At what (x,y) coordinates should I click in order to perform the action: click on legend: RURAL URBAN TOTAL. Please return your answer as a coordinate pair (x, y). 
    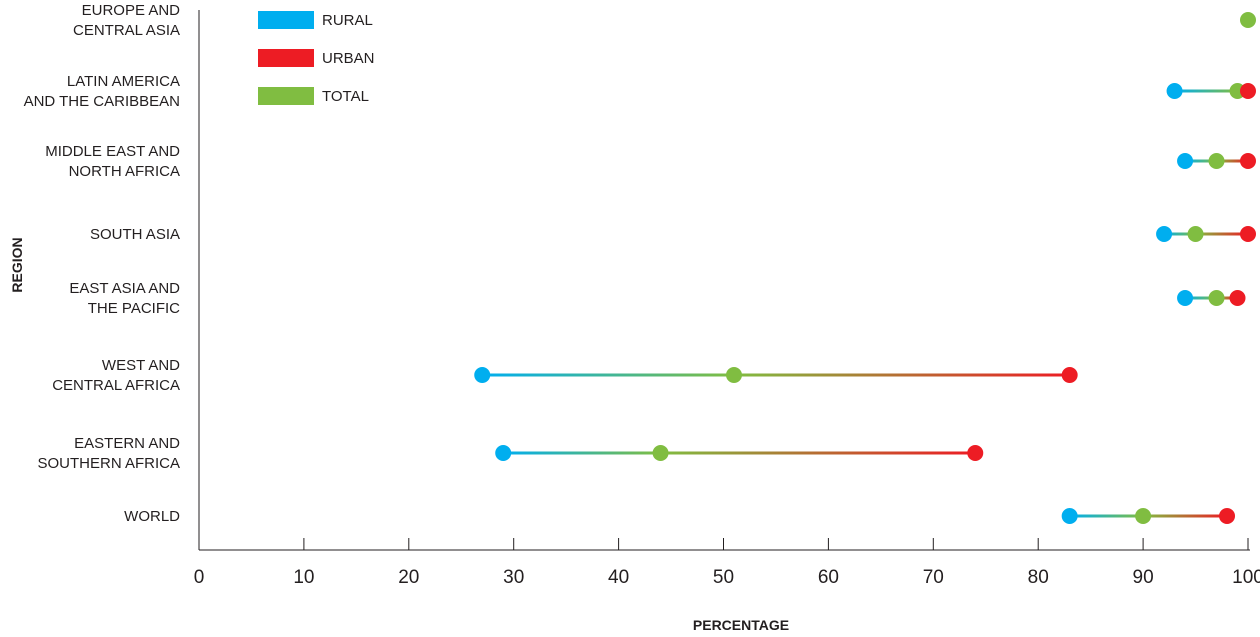
    Looking at the image, I should click on (316, 58).